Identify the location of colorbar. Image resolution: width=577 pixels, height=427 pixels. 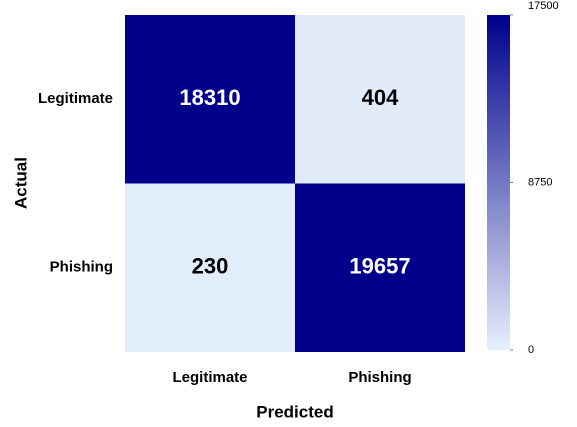
(498, 182).